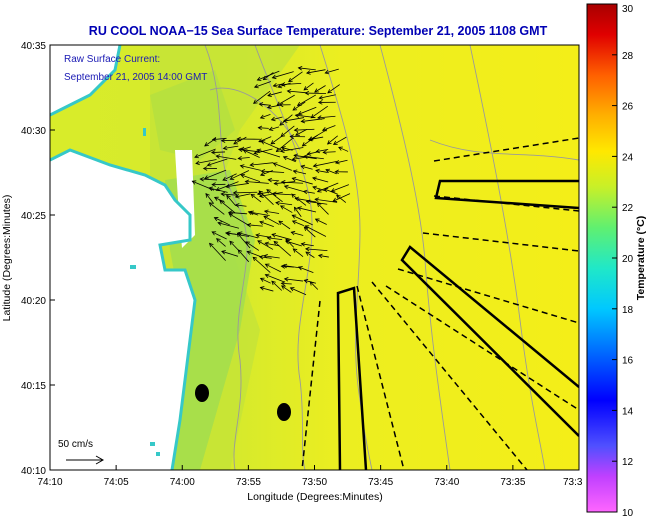 The height and width of the screenshot is (518, 651). What do you see at coordinates (628, 107) in the screenshot?
I see `colorbar-tick-label: 26` at bounding box center [628, 107].